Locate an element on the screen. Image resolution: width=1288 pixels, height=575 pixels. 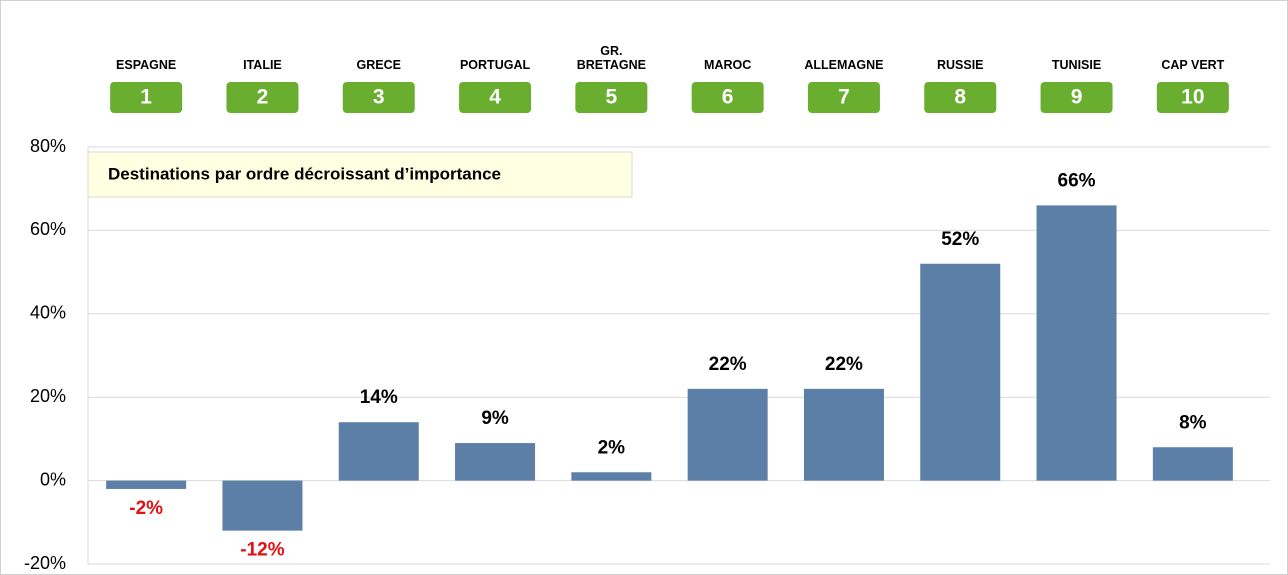
y-tick-label: 0% is located at coordinates (53, 479).